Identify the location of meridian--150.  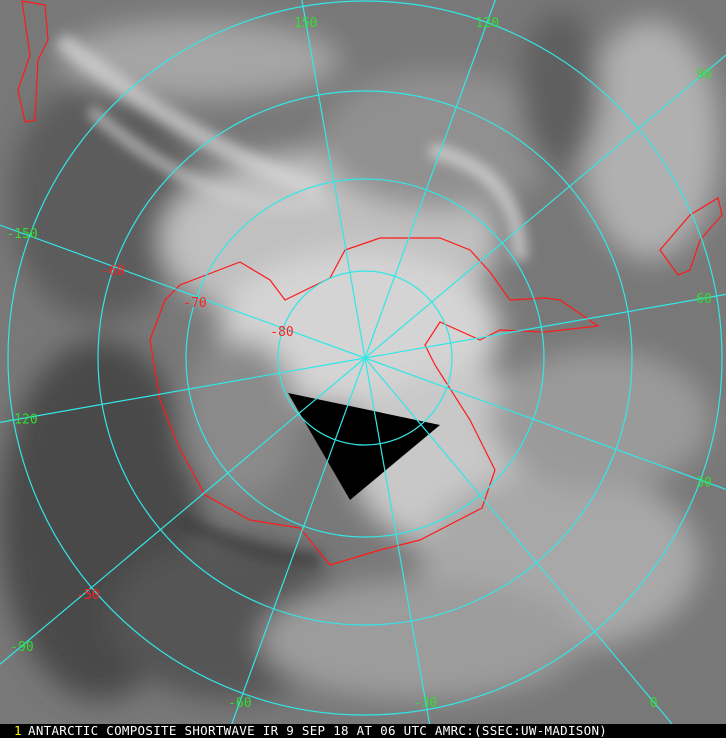
(183, 291).